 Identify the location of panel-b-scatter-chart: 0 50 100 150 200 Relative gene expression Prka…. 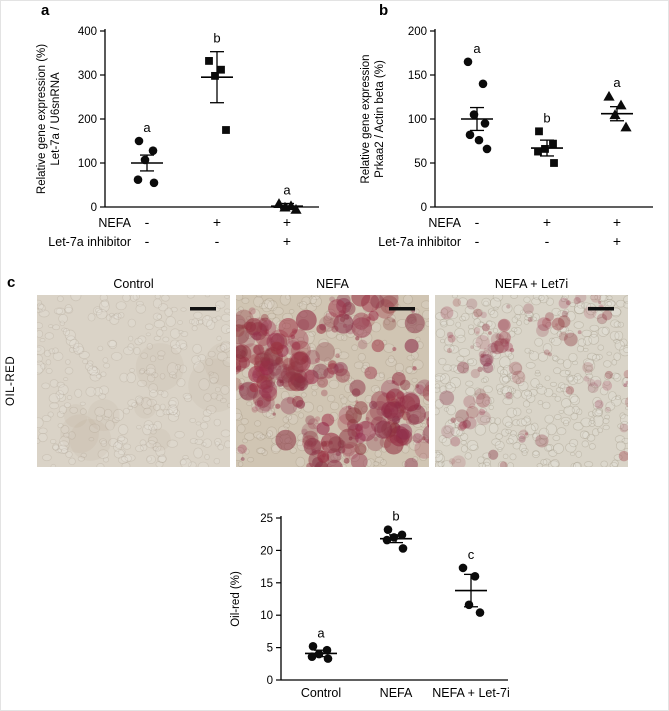
(506, 137).